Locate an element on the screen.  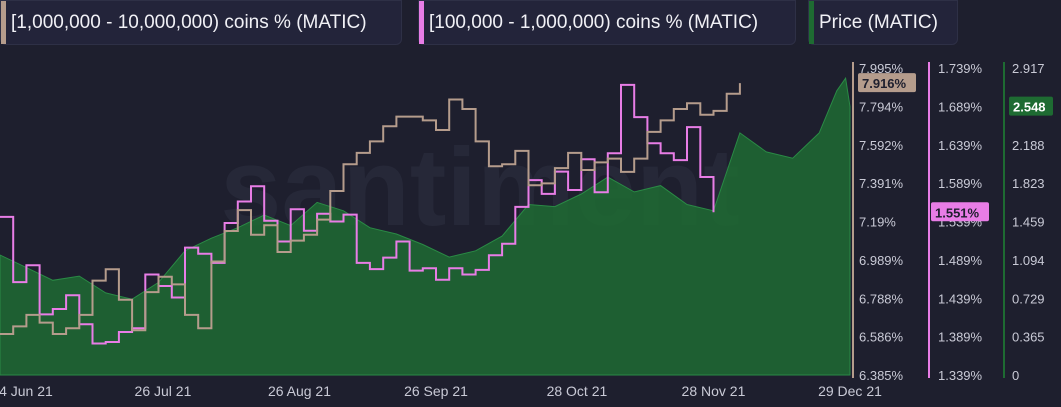
right-current-value-label: 2.548 is located at coordinates (1029, 107).